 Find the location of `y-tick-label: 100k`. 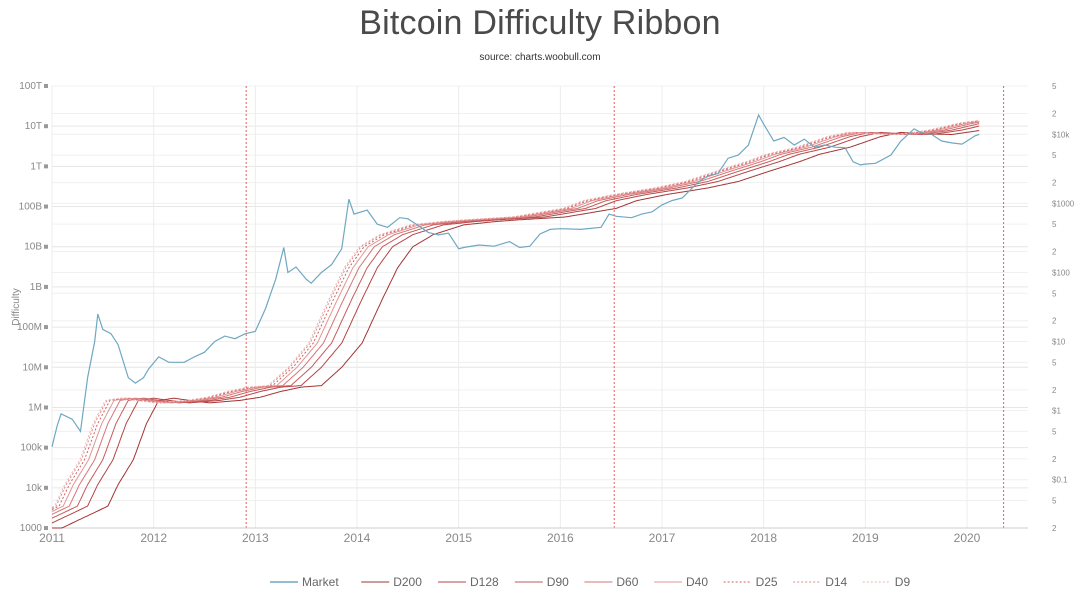

y-tick-label: 100k is located at coordinates (31, 448).